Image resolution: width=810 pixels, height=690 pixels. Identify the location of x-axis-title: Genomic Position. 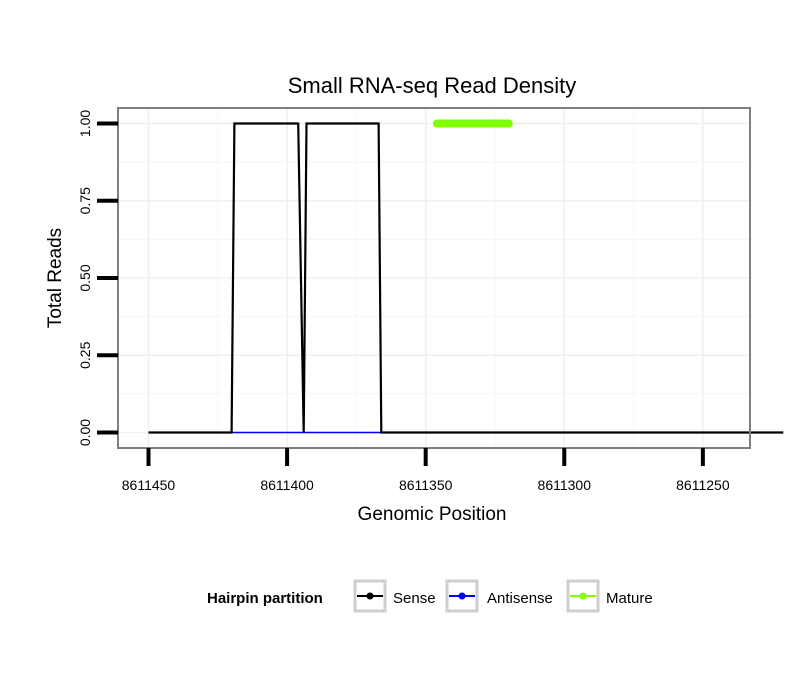
(432, 514).